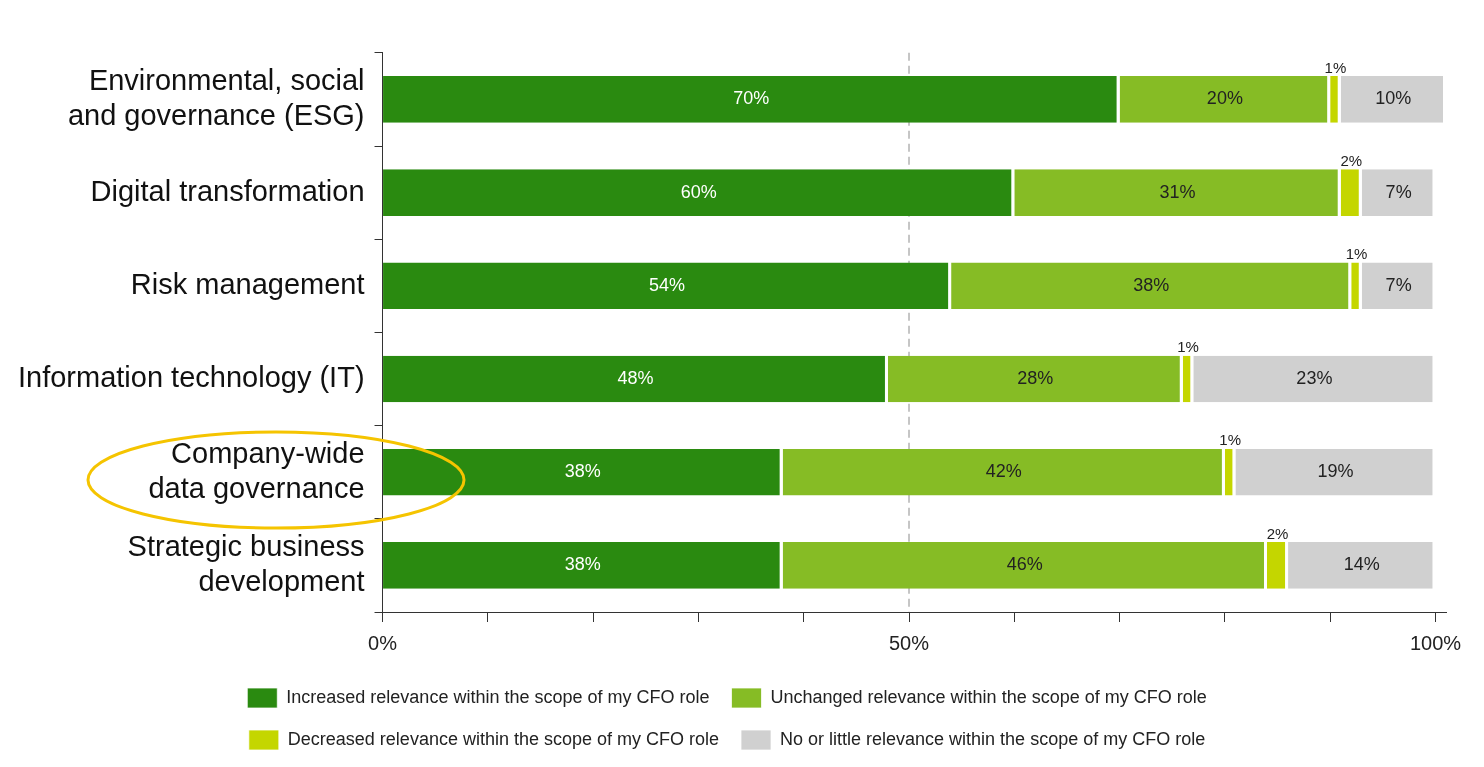  Describe the element at coordinates (635, 377) in the screenshot. I see `data-label: 48%` at that location.